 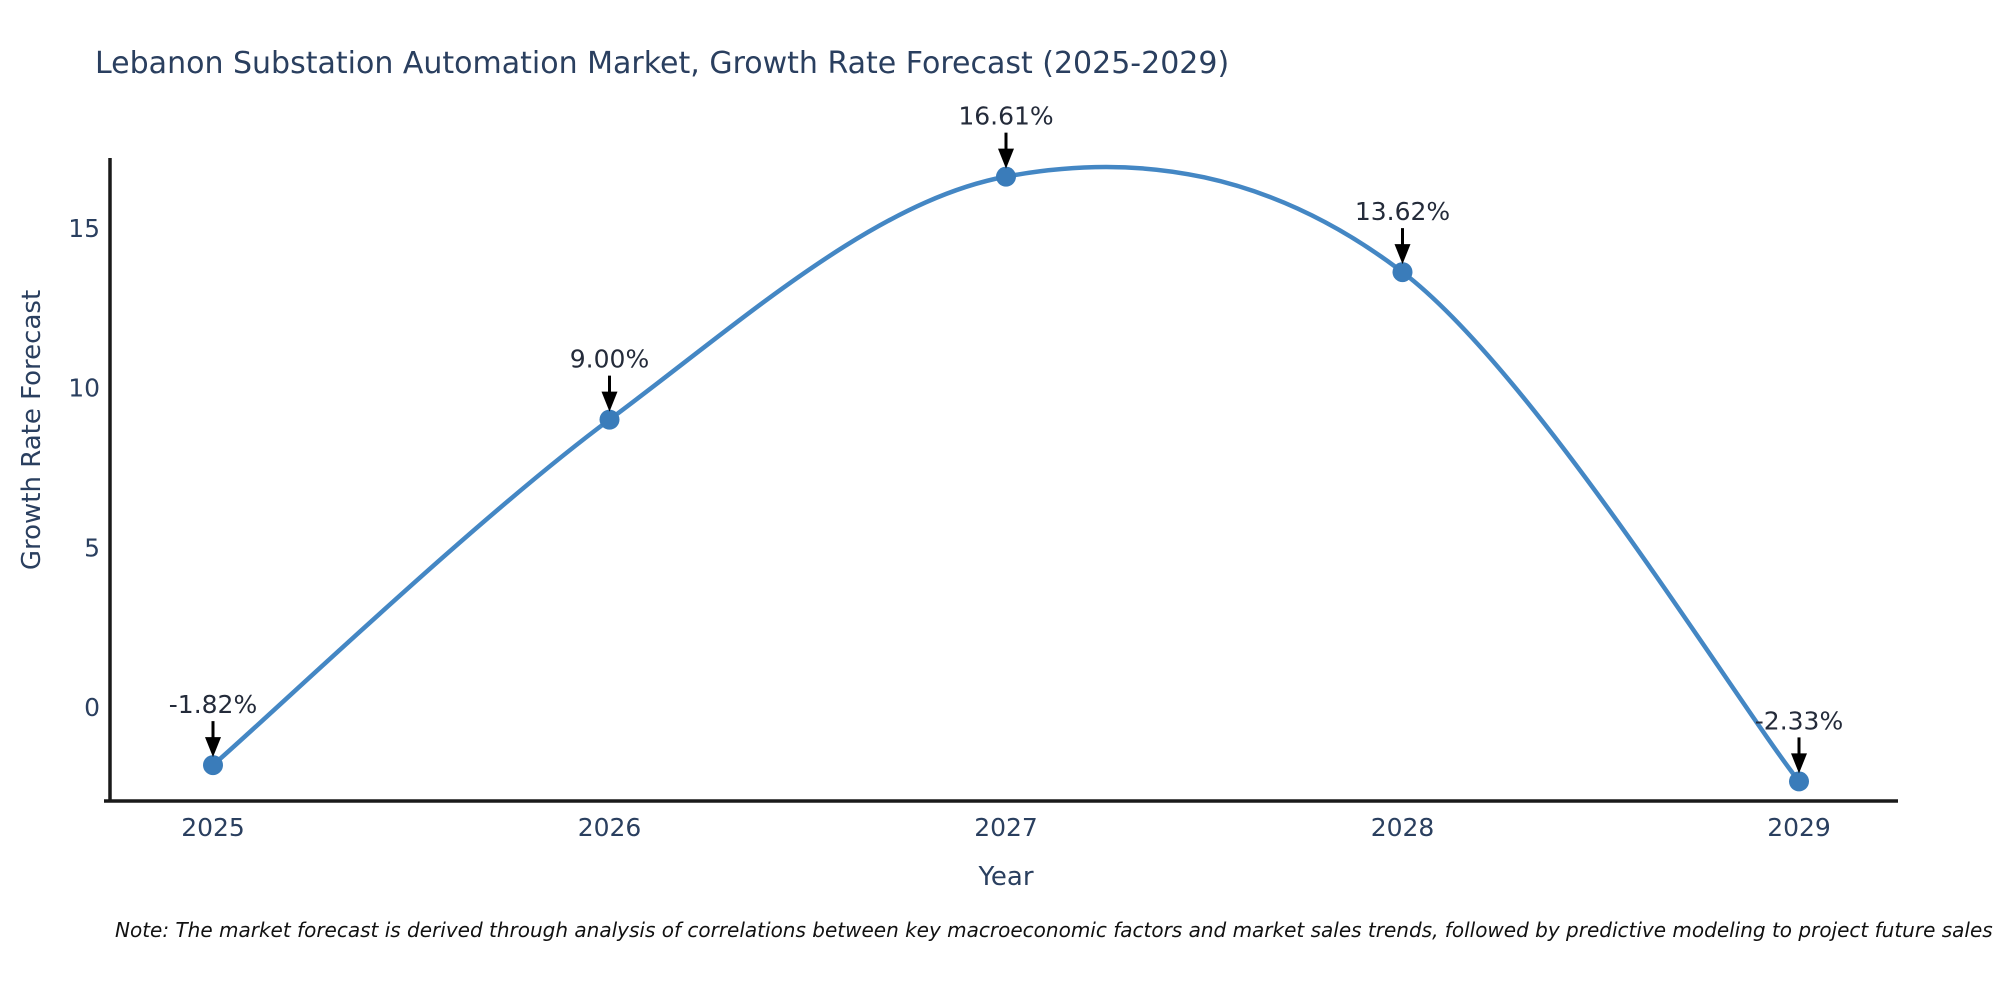 I want to click on x-tick-label: 2029, so click(x=1799, y=827).